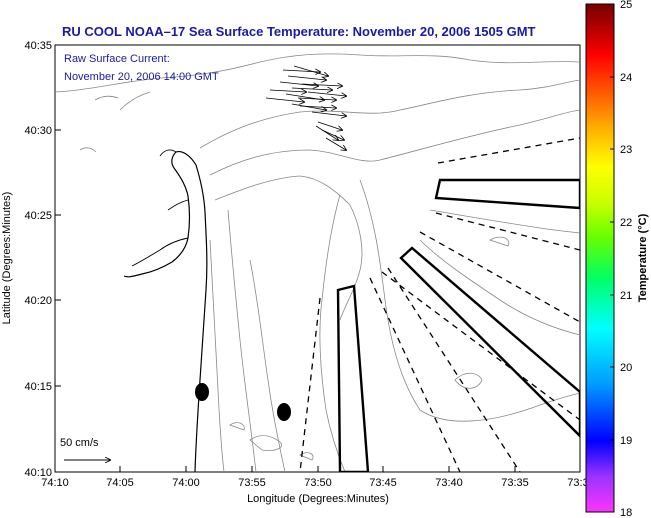 This screenshot has width=651, height=518. Describe the element at coordinates (383, 483) in the screenshot. I see `x-tick-label: 73:45` at that location.